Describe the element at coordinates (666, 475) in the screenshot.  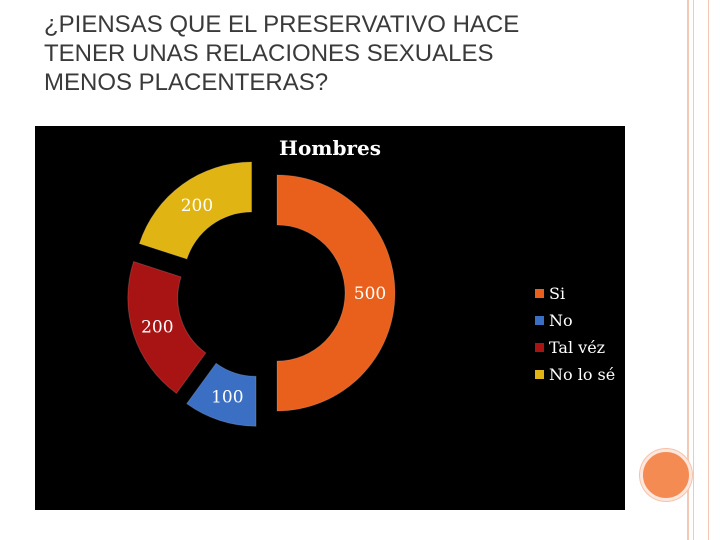
I see `decorative-circle` at that location.